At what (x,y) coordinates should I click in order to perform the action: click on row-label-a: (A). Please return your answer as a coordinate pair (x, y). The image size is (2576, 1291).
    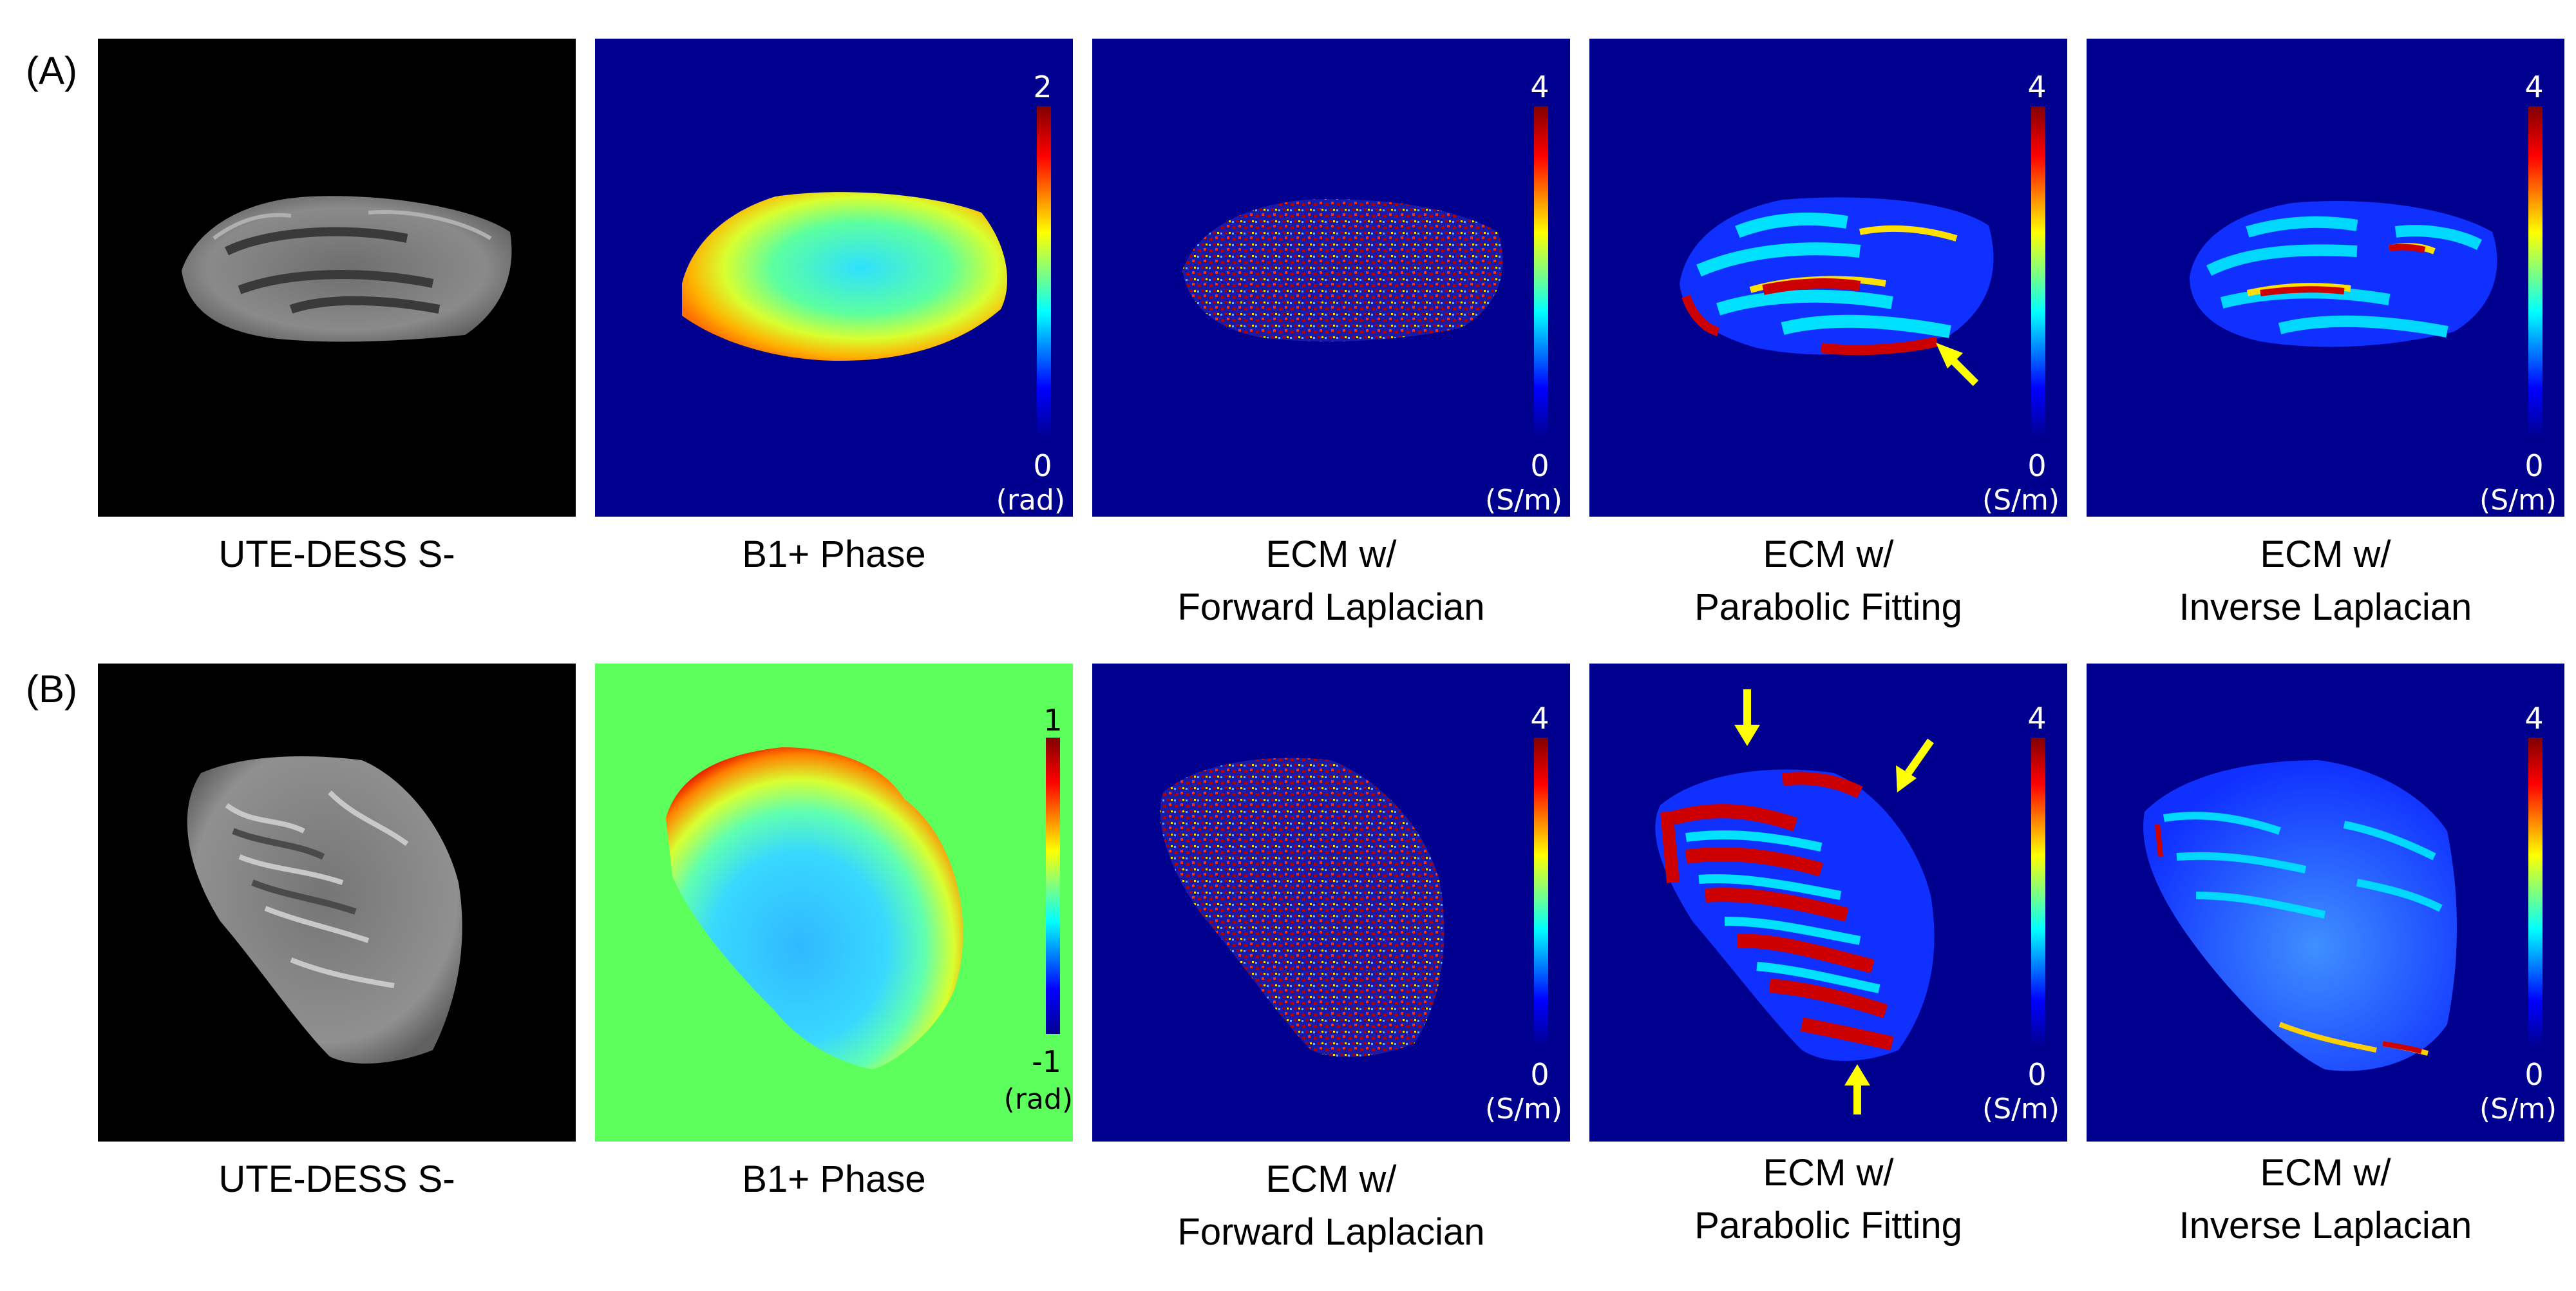
    Looking at the image, I should click on (52, 70).